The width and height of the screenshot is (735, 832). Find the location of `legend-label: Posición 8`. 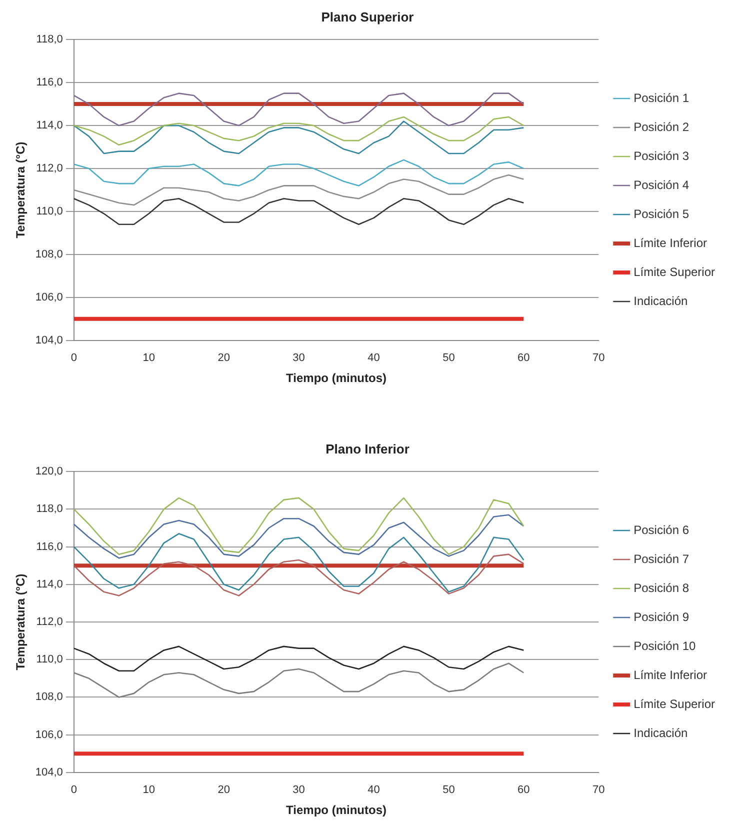

legend-label: Posición 8 is located at coordinates (662, 587).